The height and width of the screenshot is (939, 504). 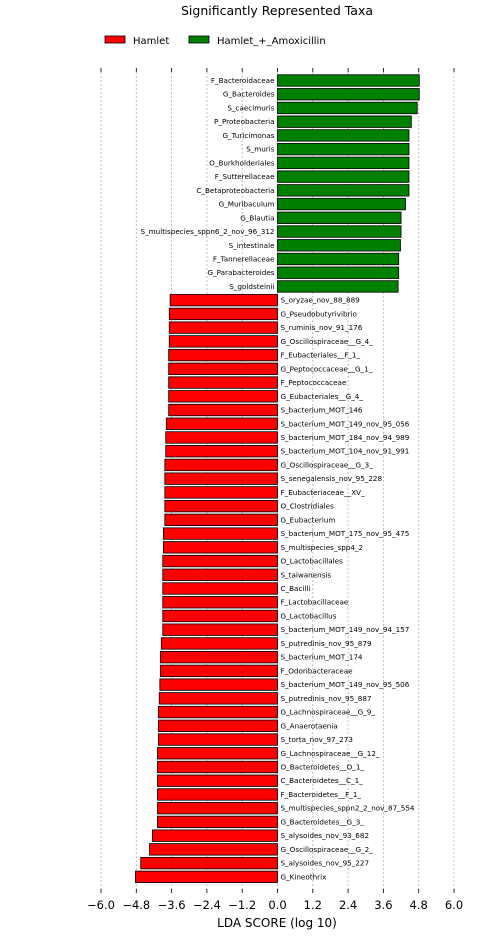 What do you see at coordinates (317, 670) in the screenshot?
I see `bar-label: F_Odoribacteraceae` at bounding box center [317, 670].